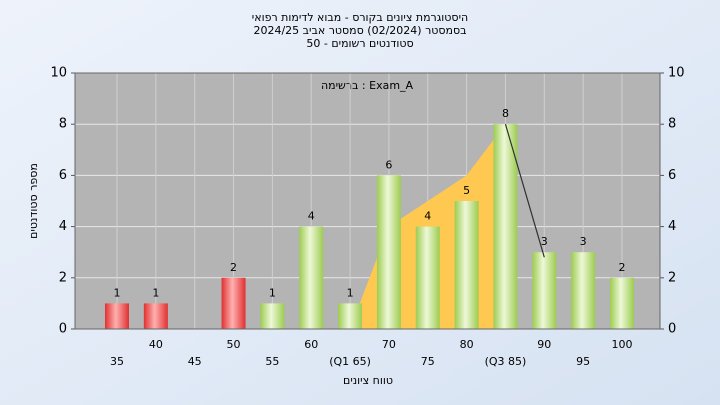 The image size is (720, 405). What do you see at coordinates (33, 201) in the screenshot?
I see `y-axis-label: מספר סטודנטים` at bounding box center [33, 201].